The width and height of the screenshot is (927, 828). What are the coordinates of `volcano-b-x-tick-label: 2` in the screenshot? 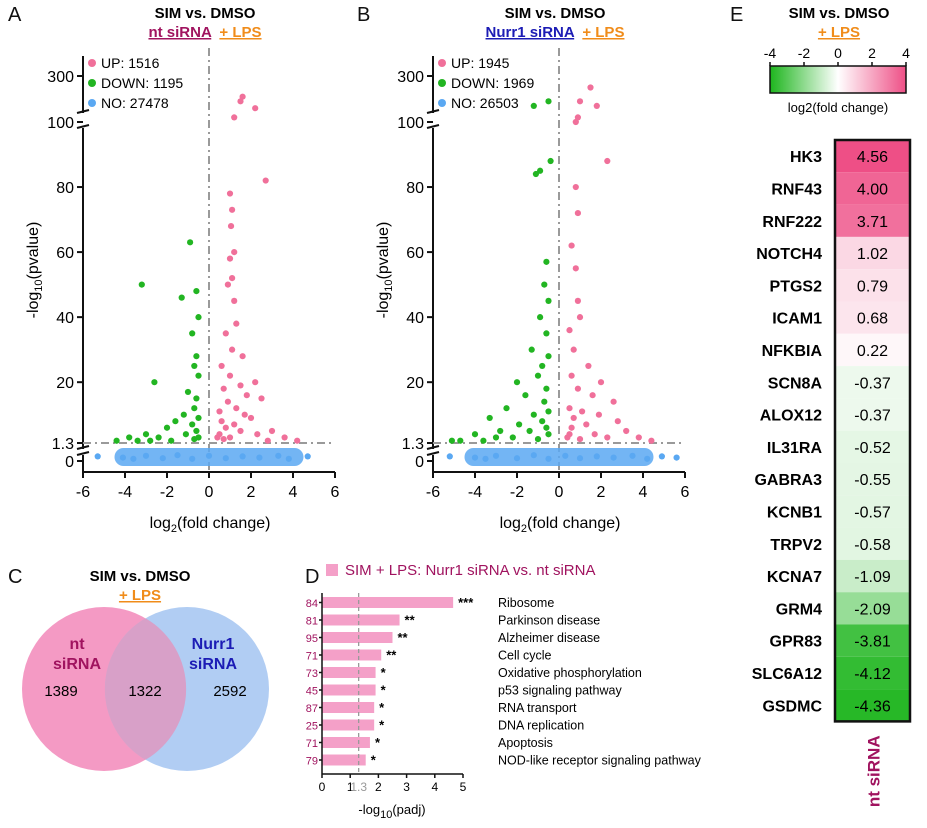 It's located at (601, 492).